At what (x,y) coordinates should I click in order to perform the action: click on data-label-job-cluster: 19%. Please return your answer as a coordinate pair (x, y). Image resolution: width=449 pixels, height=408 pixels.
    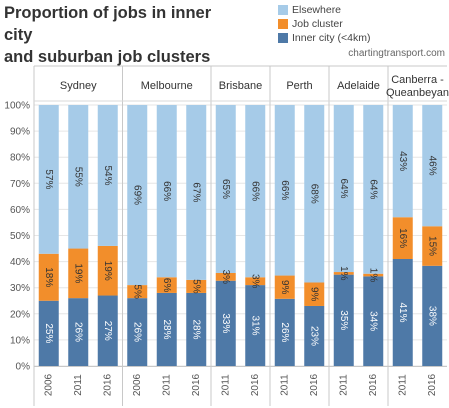
    Looking at the image, I should click on (107, 271).